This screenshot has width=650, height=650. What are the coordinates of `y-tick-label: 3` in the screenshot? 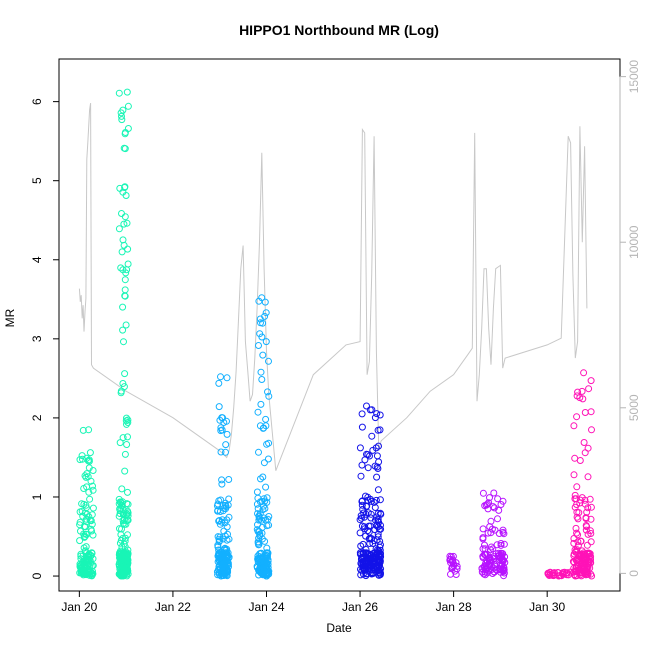 It's located at (37, 338).